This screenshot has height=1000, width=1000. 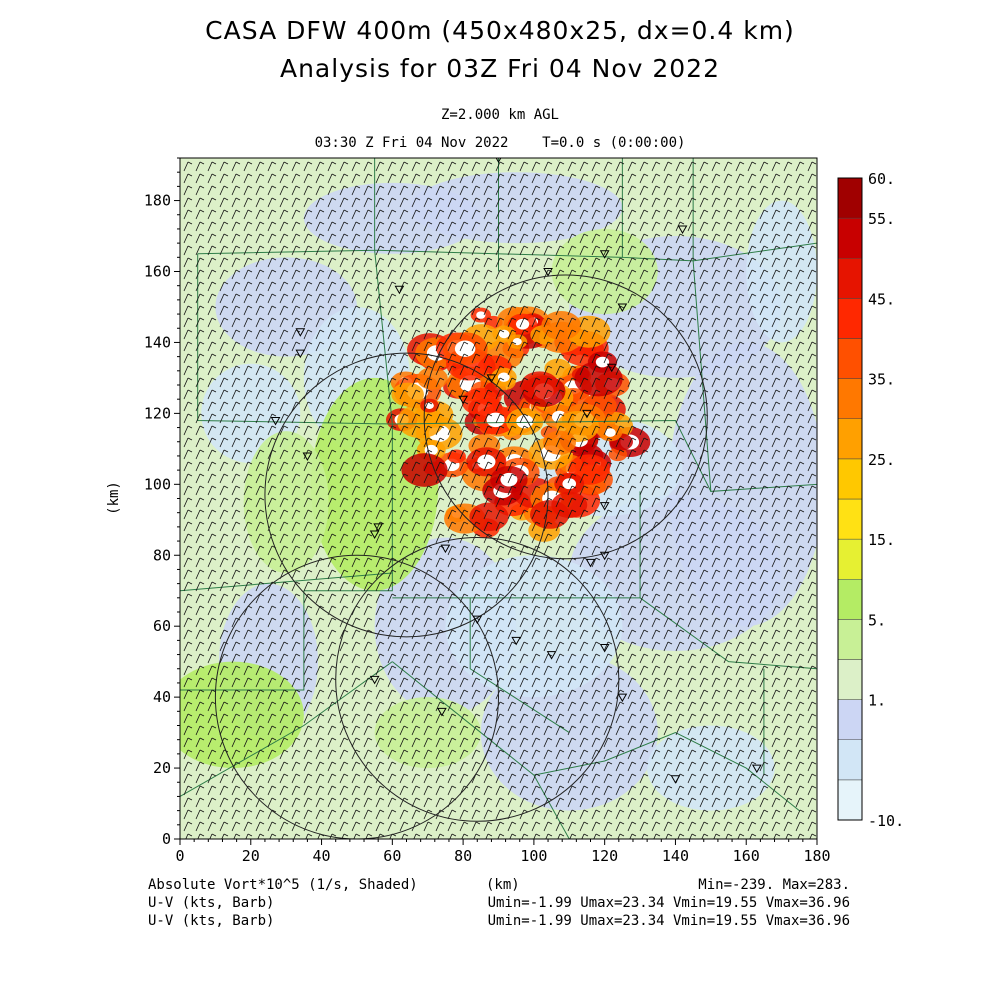 What do you see at coordinates (764, 622) in the screenshot?
I see `wind-barb-2062` at bounding box center [764, 622].